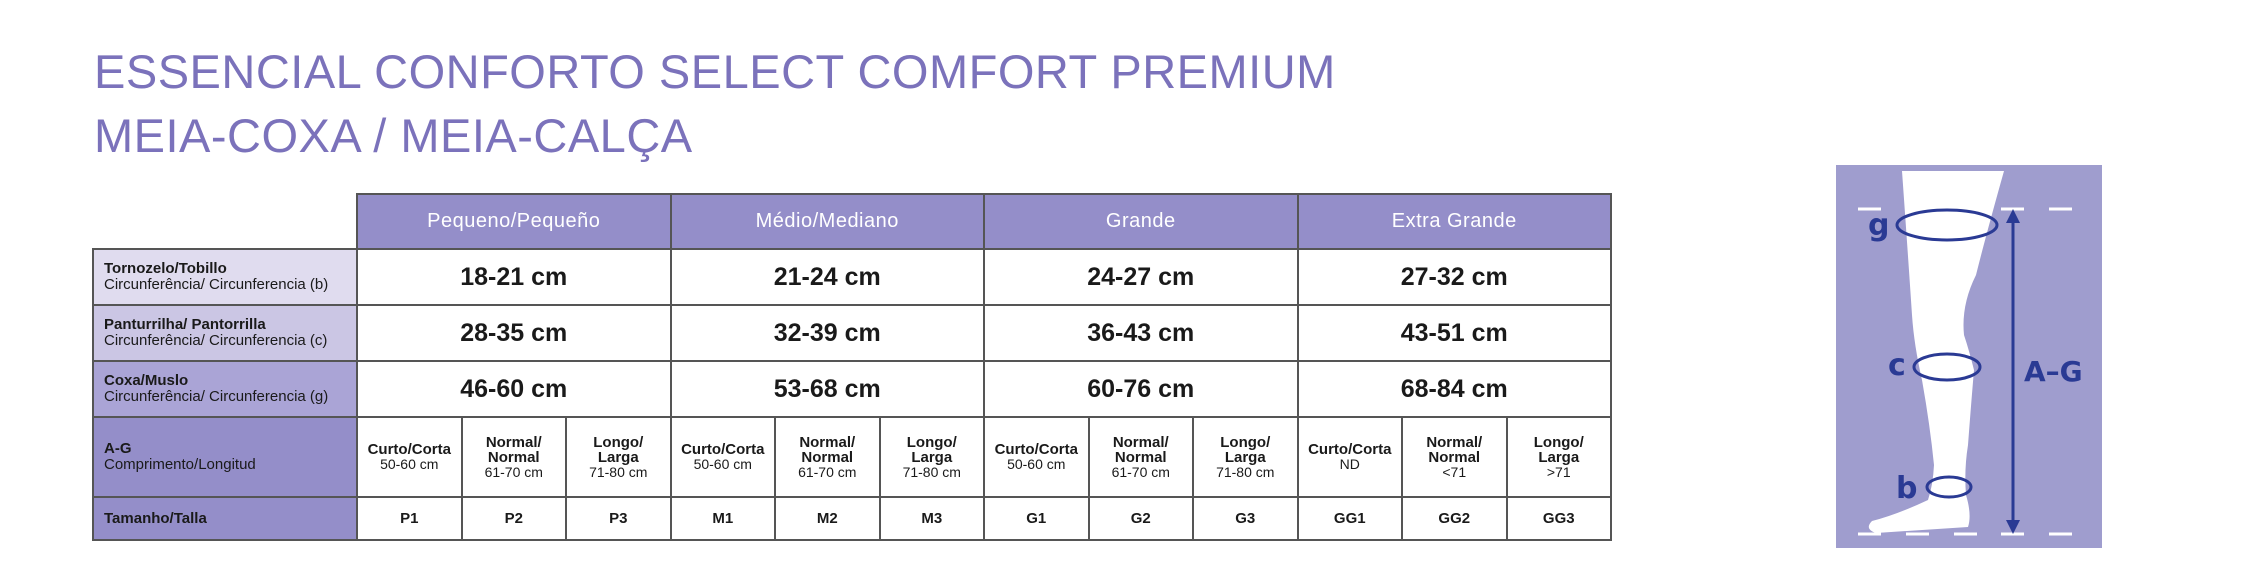  I want to click on size-code: P3, so click(618, 518).